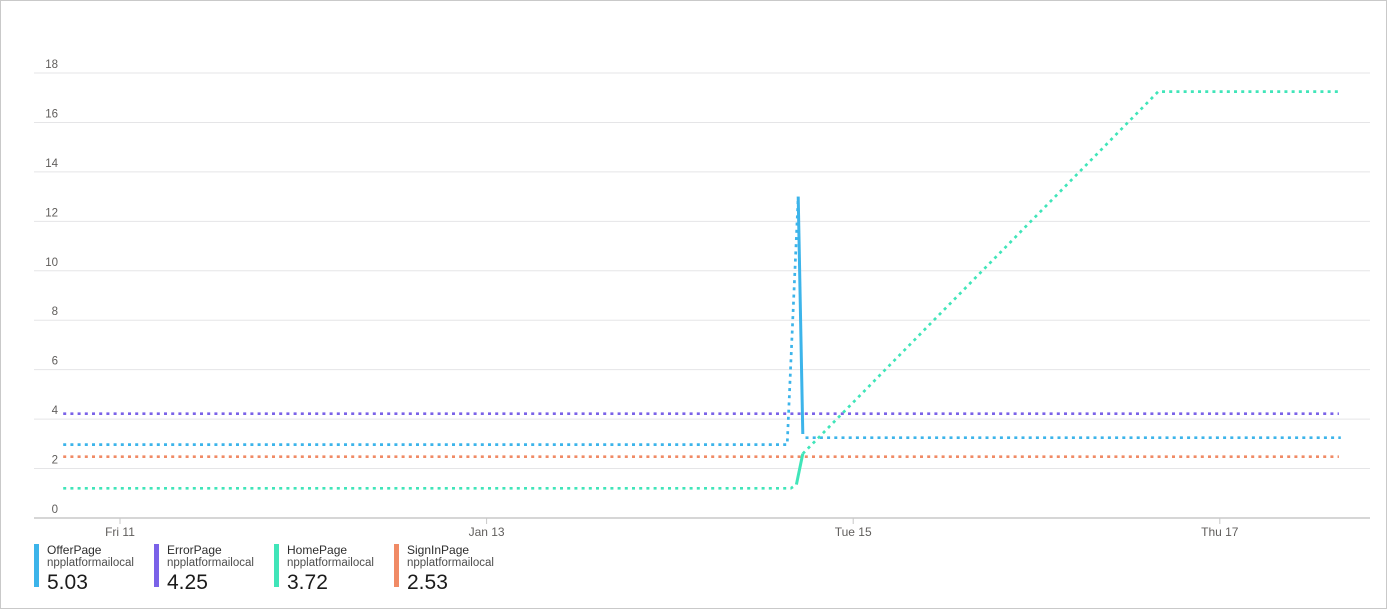 Image resolution: width=1387 pixels, height=609 pixels. Describe the element at coordinates (51, 263) in the screenshot. I see `y-tick-label: 10` at that location.